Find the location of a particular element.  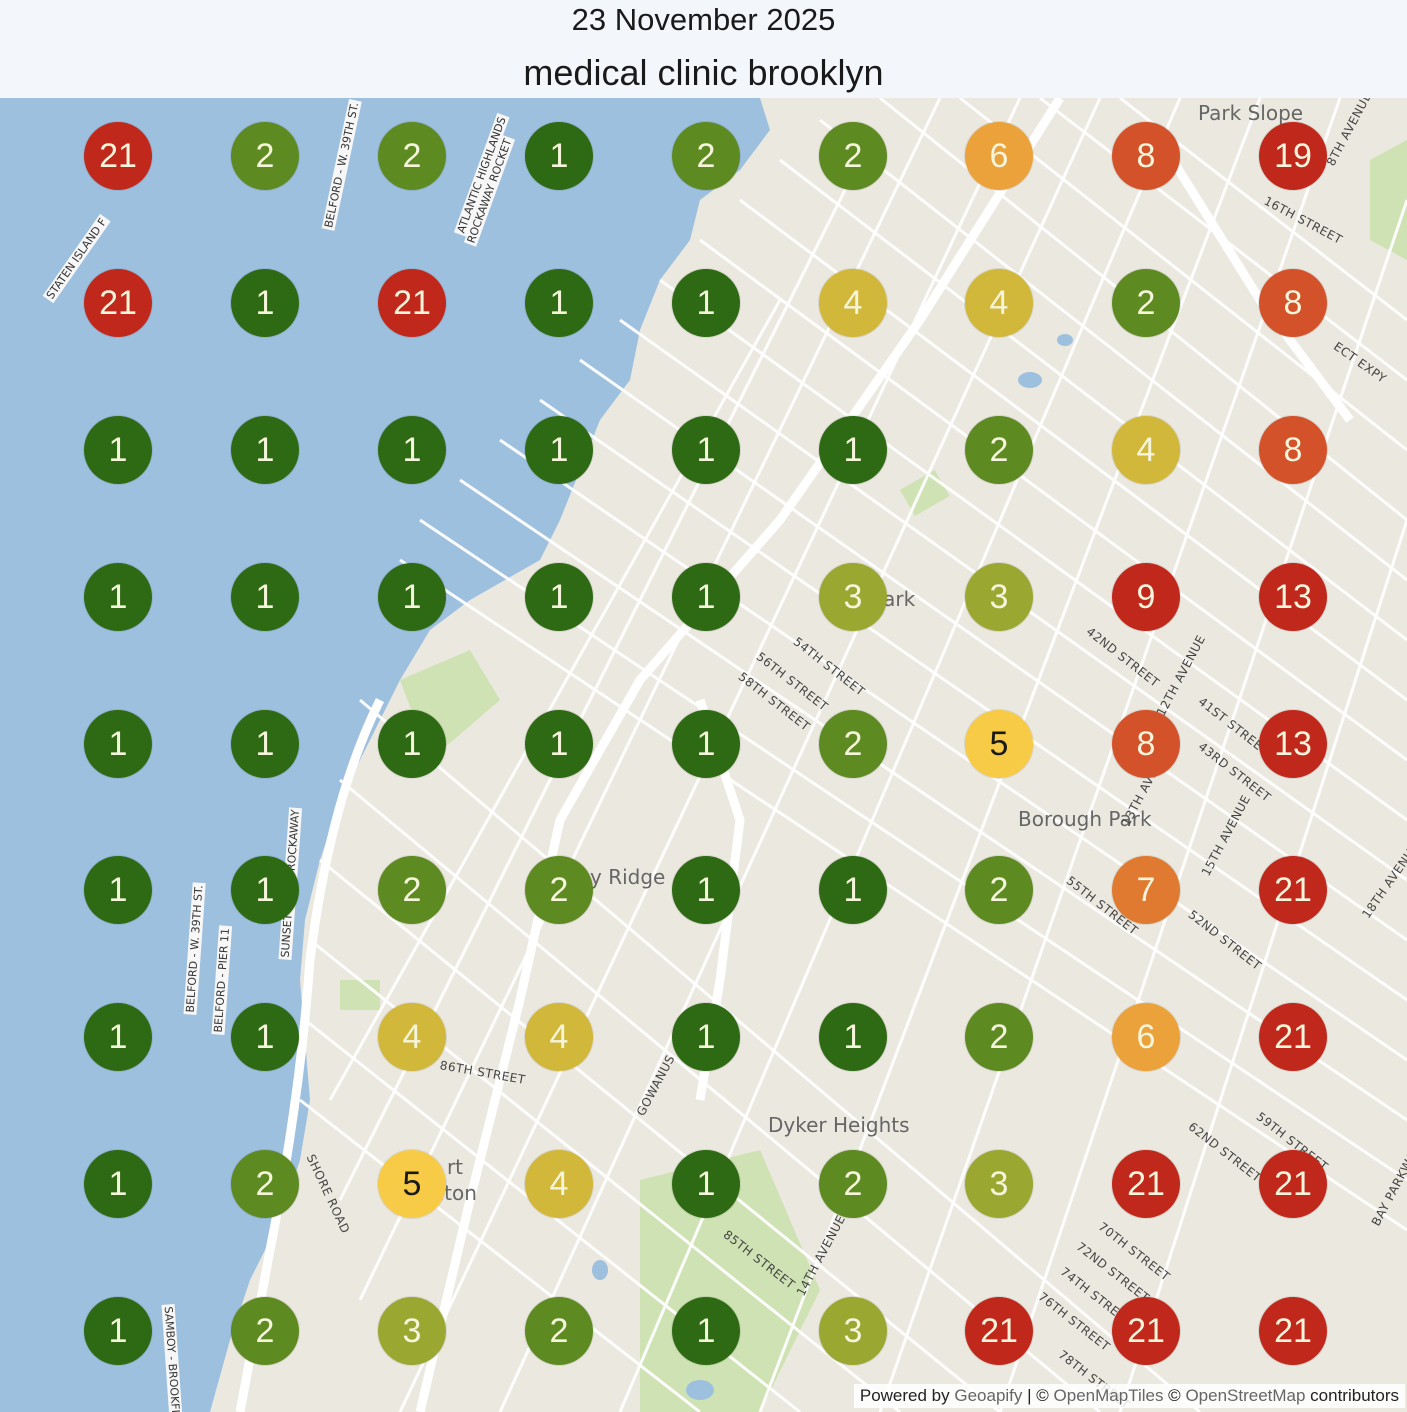

rank-pin: 9 is located at coordinates (1146, 597).